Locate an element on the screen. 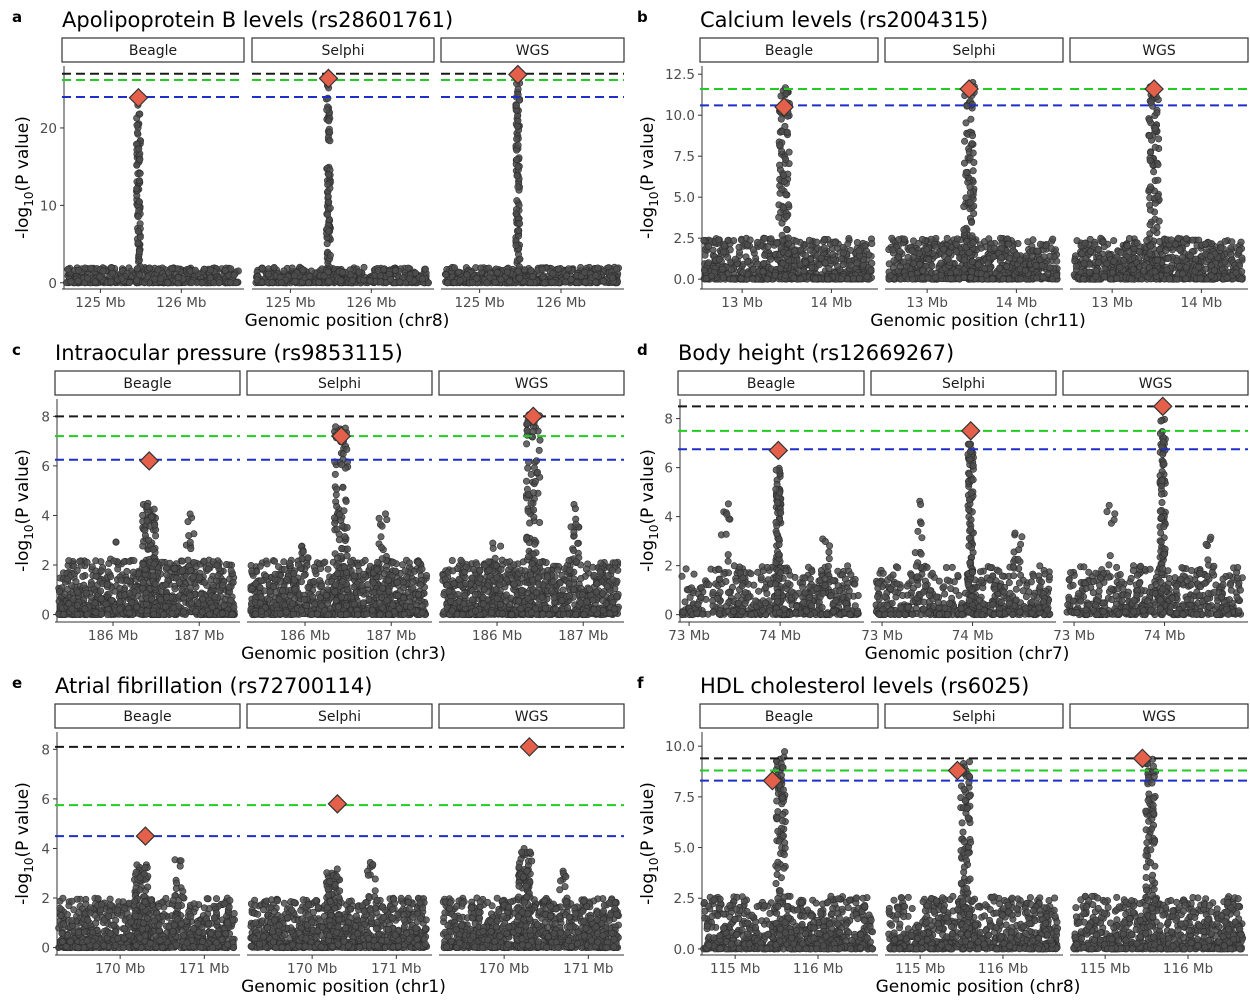 The image size is (1250, 1000). facet-strip-label: Selphi is located at coordinates (342, 51).